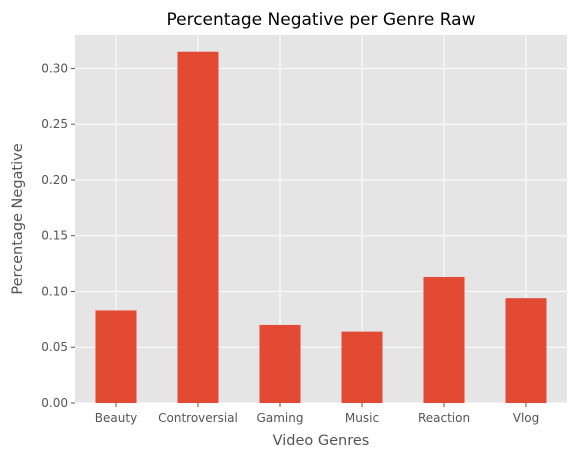 The height and width of the screenshot is (460, 580). What do you see at coordinates (444, 418) in the screenshot?
I see `x-tick-label: Reaction` at bounding box center [444, 418].